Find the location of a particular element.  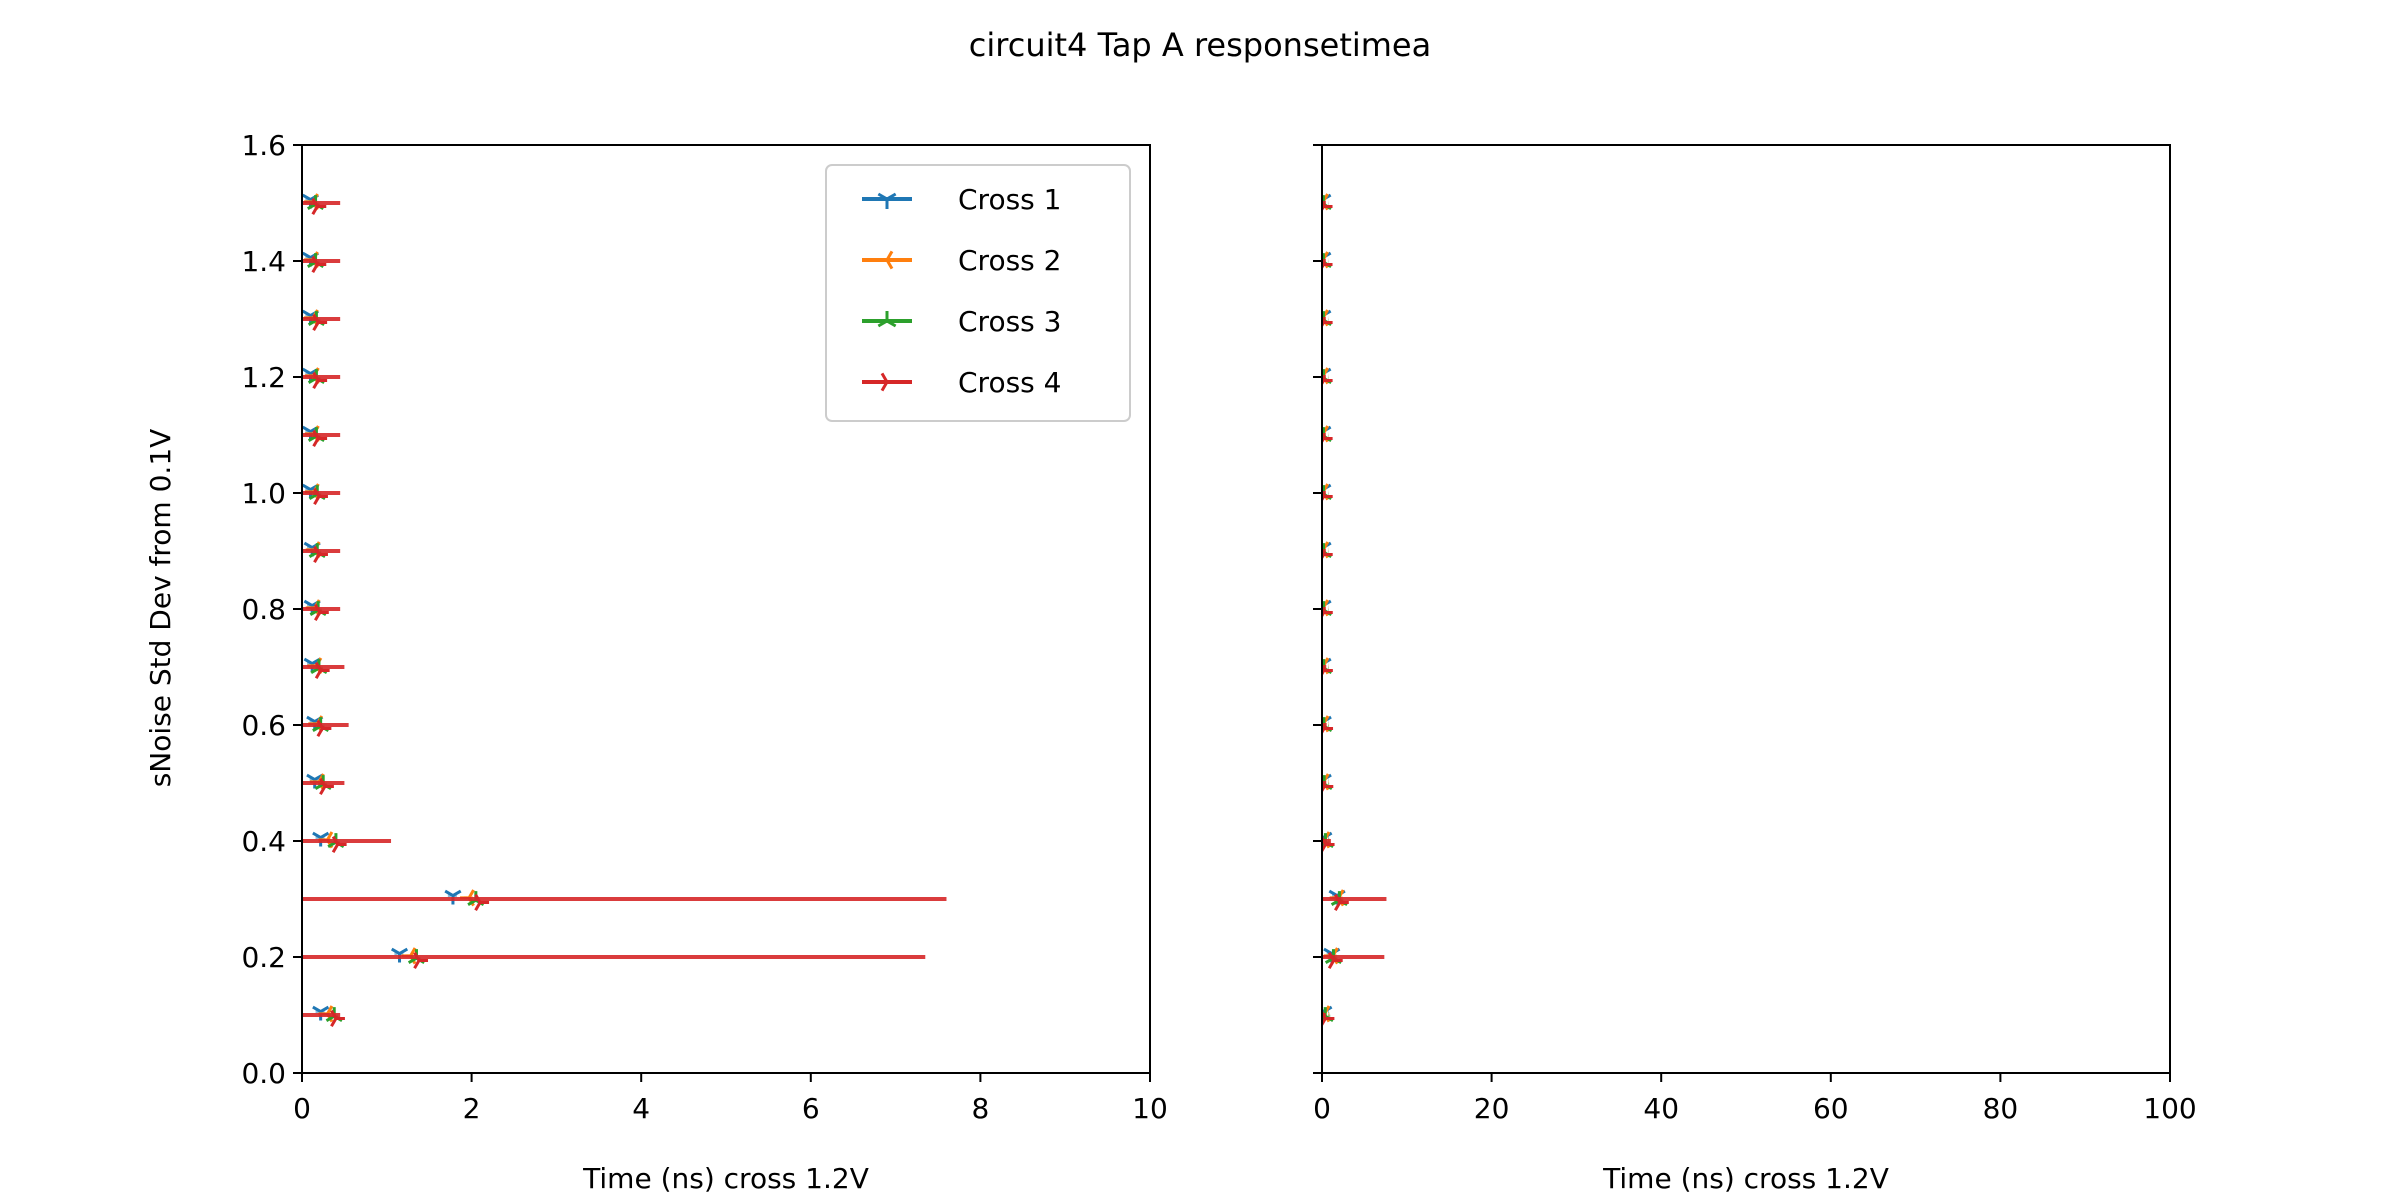

x-tick-label: 100 is located at coordinates (2169, 1108).